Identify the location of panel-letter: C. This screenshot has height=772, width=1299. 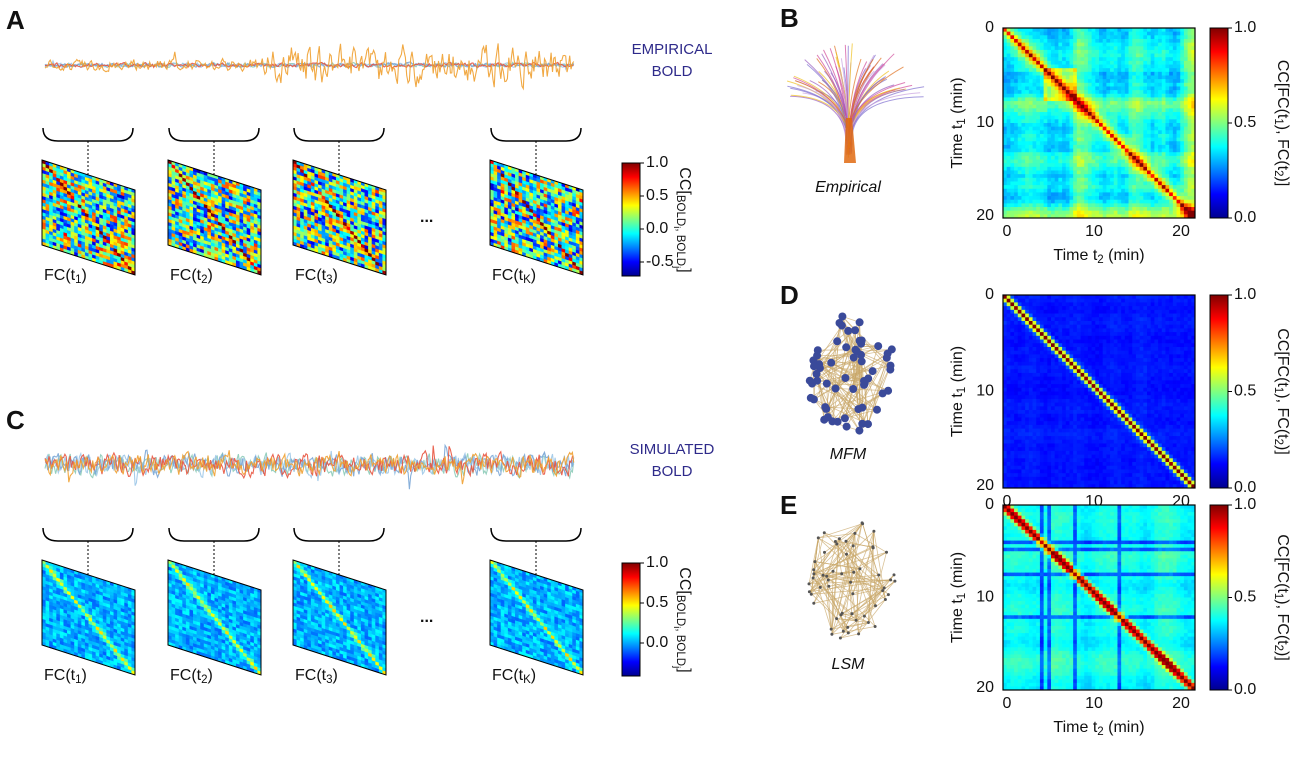
(15, 420).